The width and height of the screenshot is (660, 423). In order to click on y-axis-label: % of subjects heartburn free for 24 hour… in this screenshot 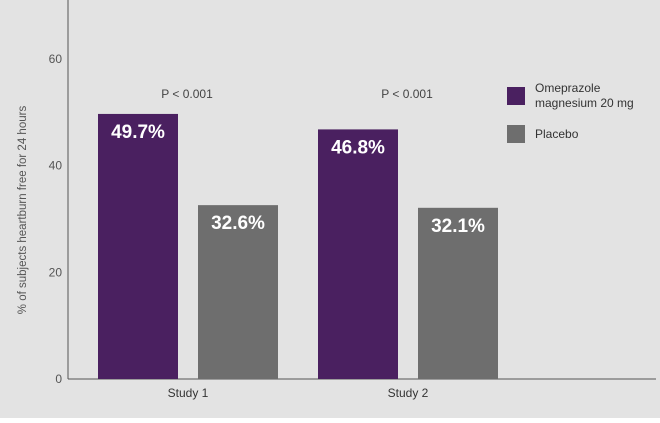, I will do `click(23, 210)`.